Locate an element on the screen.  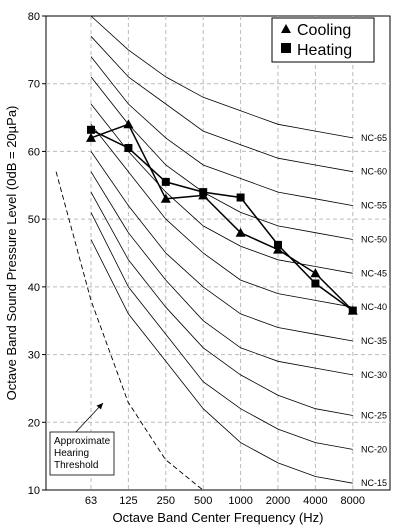
y-tick-label: 60 is located at coordinates (34, 152).